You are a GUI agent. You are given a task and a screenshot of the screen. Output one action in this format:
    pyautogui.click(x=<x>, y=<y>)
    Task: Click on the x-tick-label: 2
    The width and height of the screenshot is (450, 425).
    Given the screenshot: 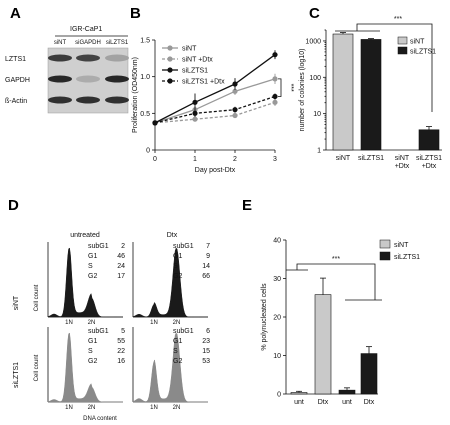 What is the action you would take?
    pyautogui.click(x=235, y=159)
    